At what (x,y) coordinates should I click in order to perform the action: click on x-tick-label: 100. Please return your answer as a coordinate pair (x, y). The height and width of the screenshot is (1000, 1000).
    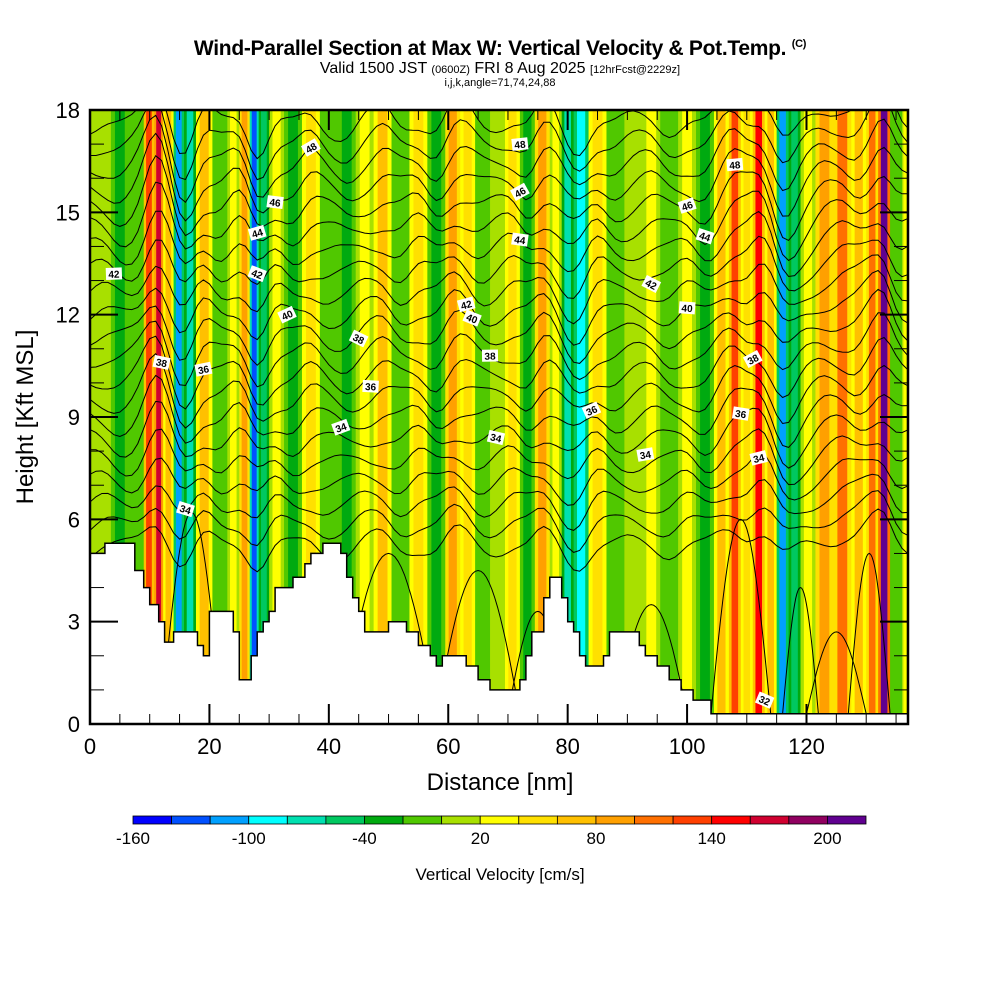
    Looking at the image, I should click on (687, 746).